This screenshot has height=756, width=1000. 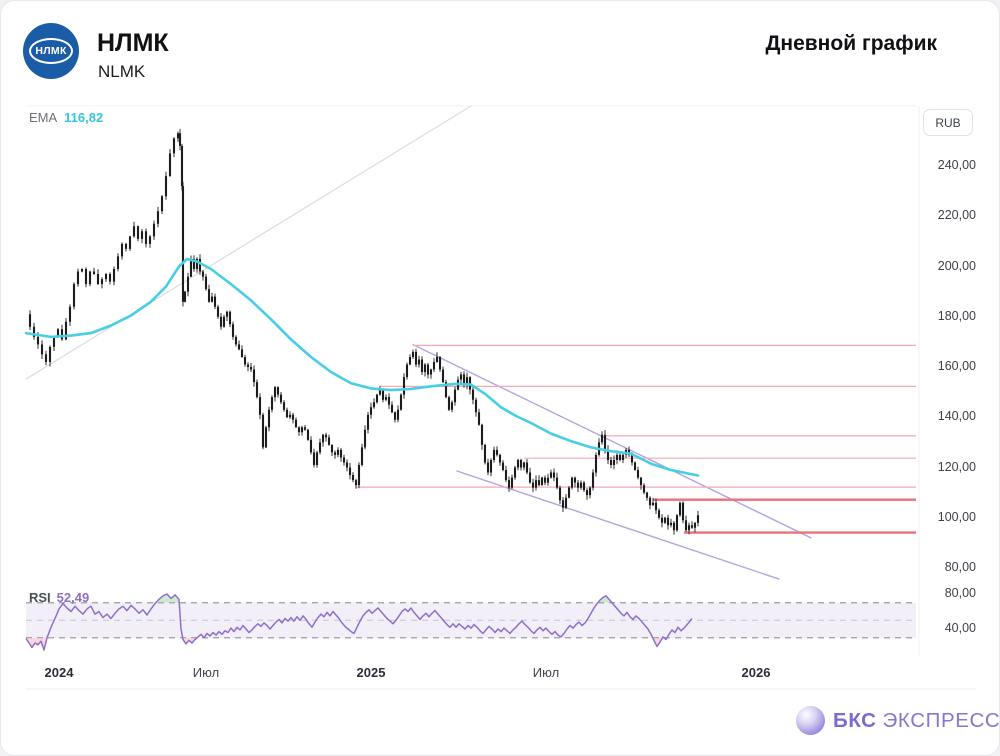 I want to click on nlmk-logo-text: НЛМК, so click(x=51, y=51).